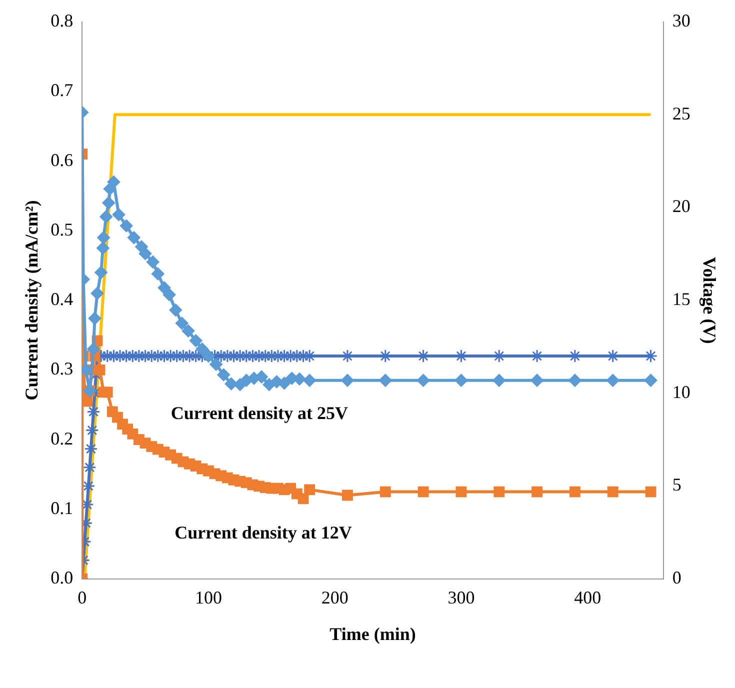  Describe the element at coordinates (62, 90) in the screenshot. I see `y-tick-label: 0.7` at that location.